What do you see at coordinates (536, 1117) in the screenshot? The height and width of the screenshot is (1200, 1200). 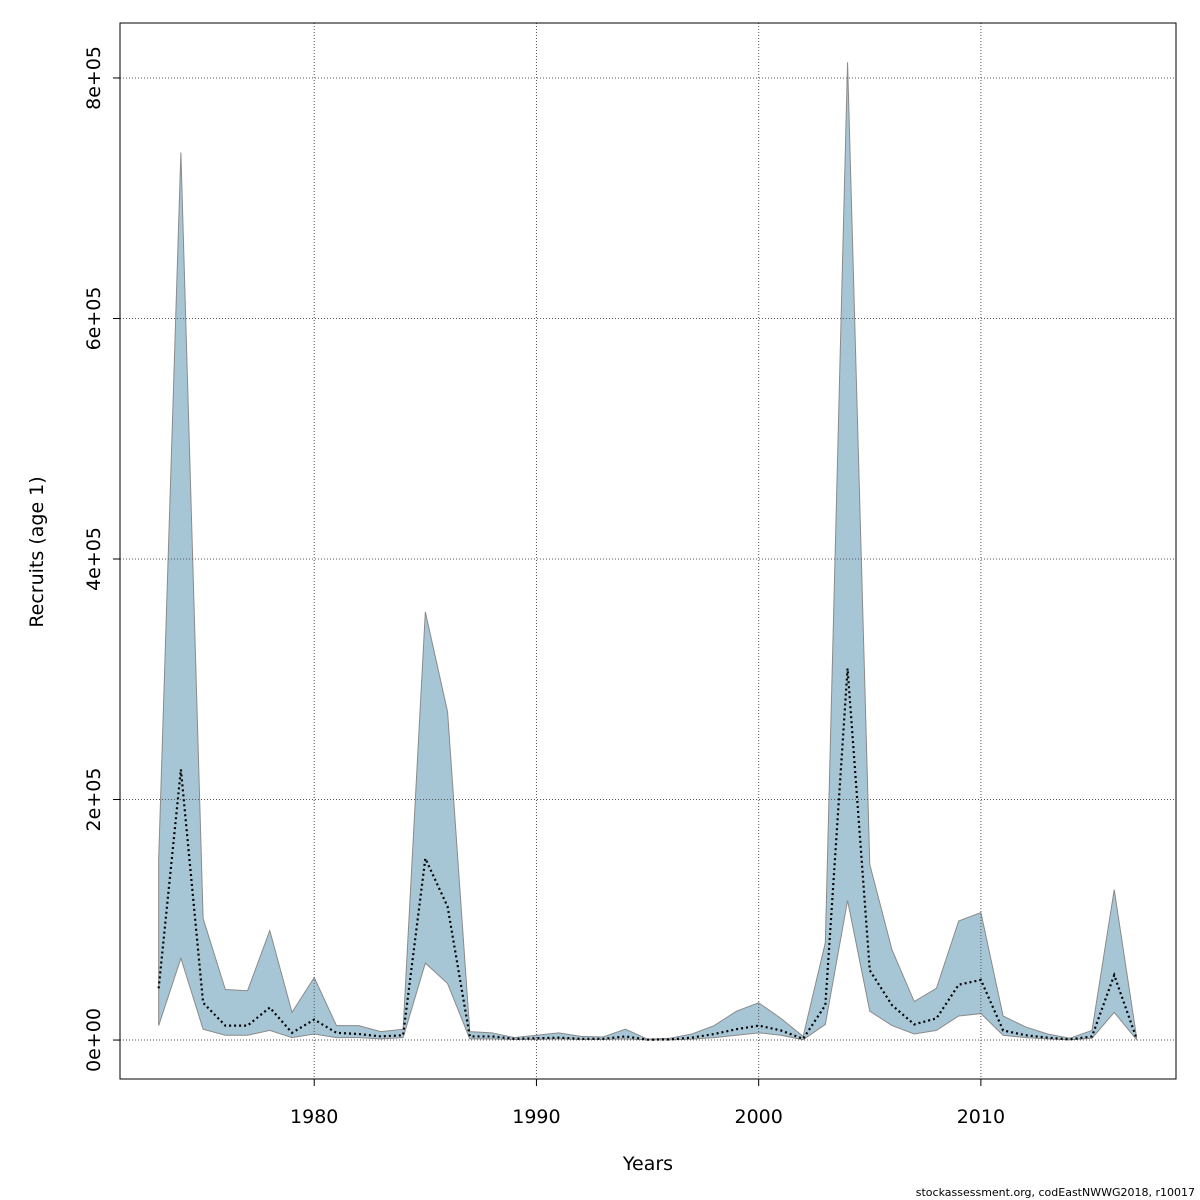 I see `x-tick-label: 1990` at bounding box center [536, 1117].